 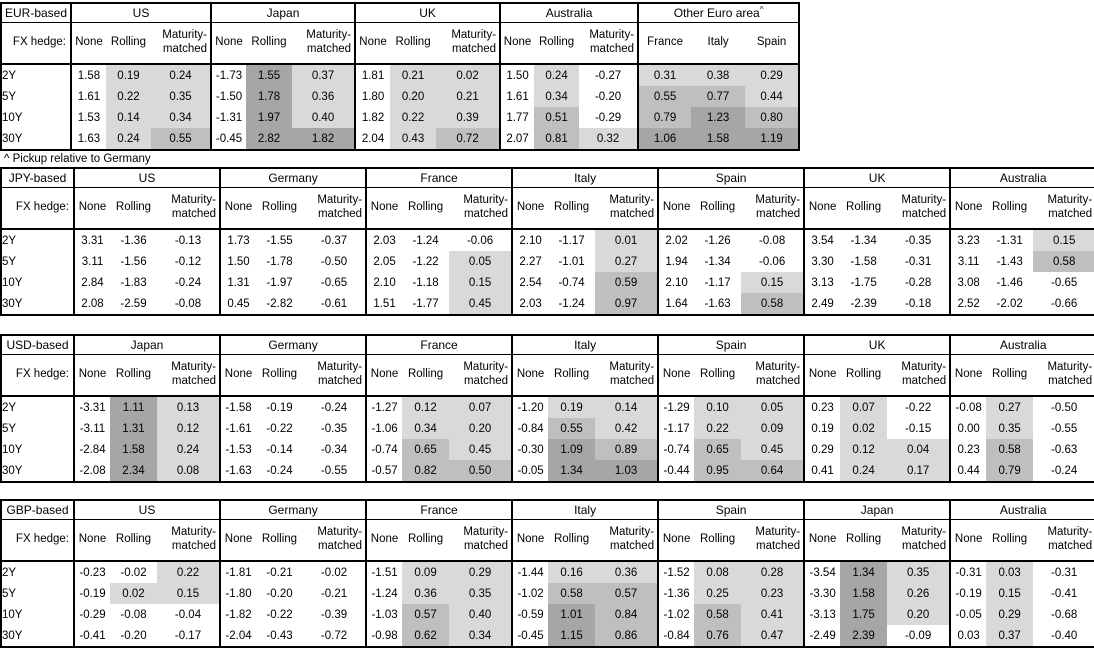 What do you see at coordinates (530, 304) in the screenshot?
I see `value-cell: 2.03` at bounding box center [530, 304].